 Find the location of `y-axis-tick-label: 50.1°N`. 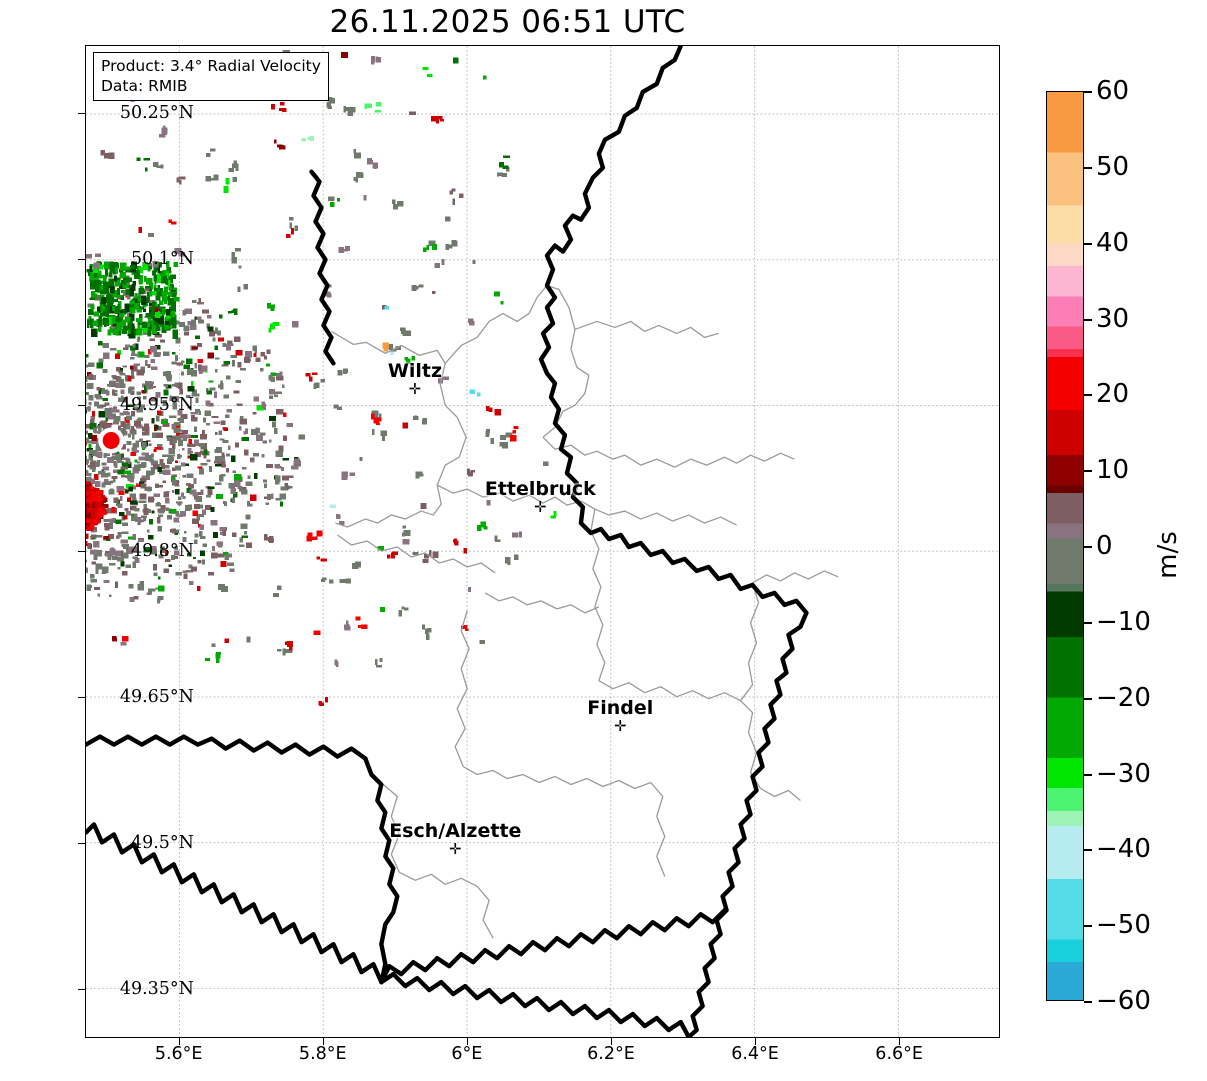

y-axis-tick-label: 50.1°N is located at coordinates (162, 259).